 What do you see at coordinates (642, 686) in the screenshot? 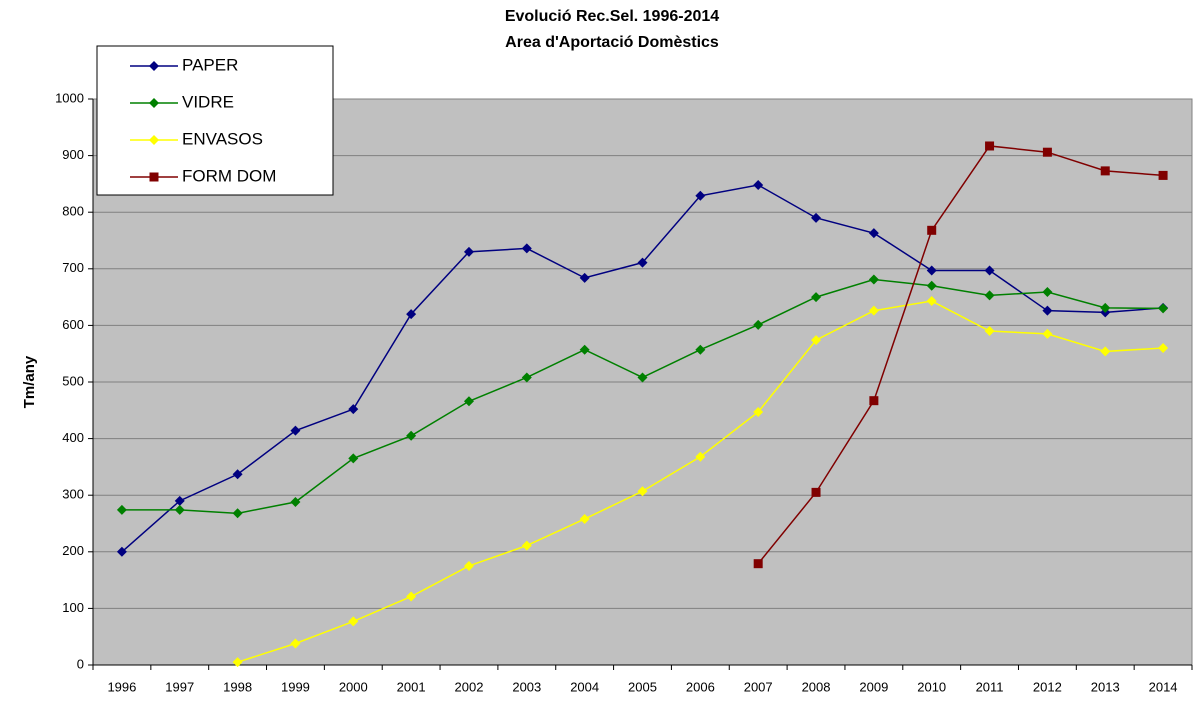
I see `x-tick-label: 2005` at bounding box center [642, 686].